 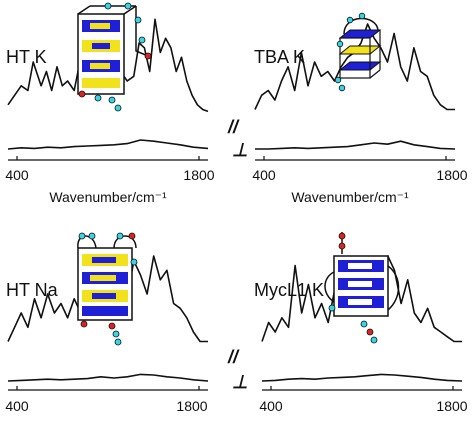 What do you see at coordinates (114, 57) in the screenshot?
I see `hybrid-quadruplex-icon` at bounding box center [114, 57].